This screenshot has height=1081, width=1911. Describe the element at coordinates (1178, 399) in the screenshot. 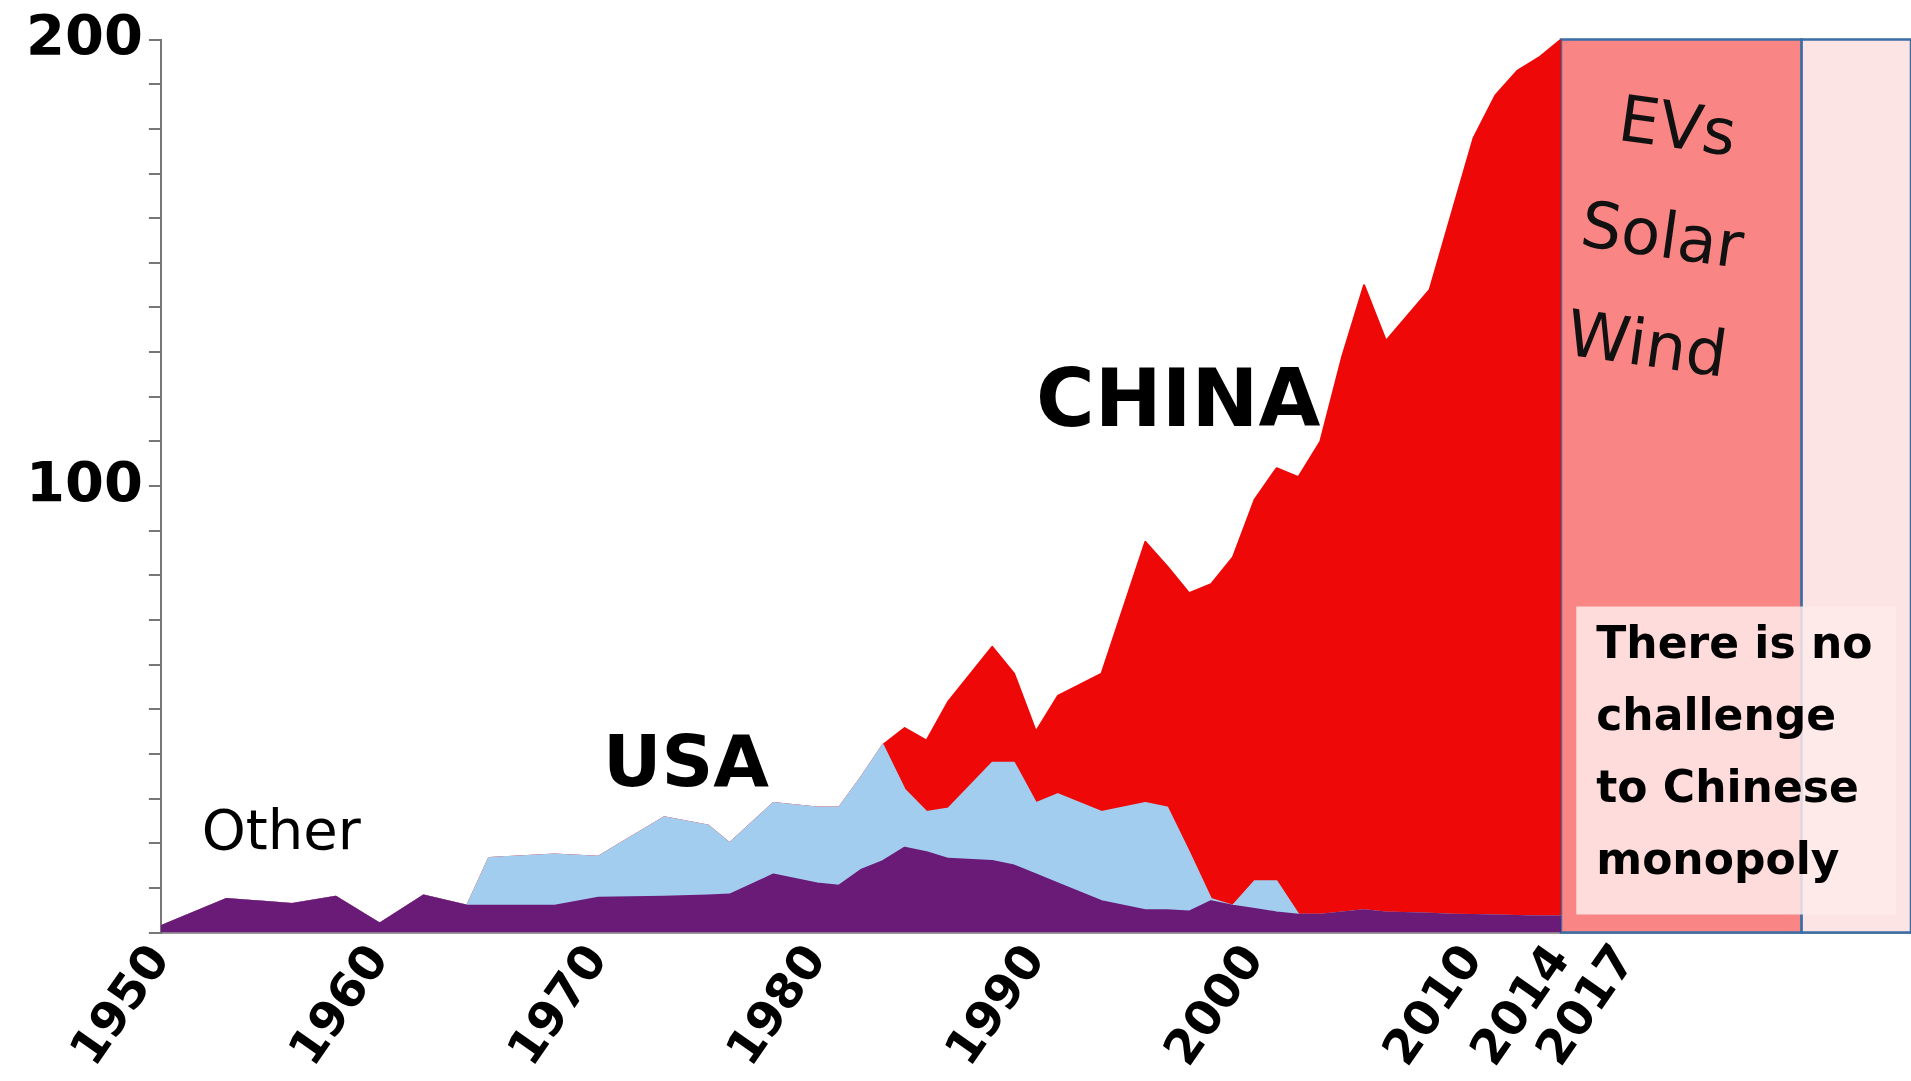

I see `series-label: CHINA` at that location.